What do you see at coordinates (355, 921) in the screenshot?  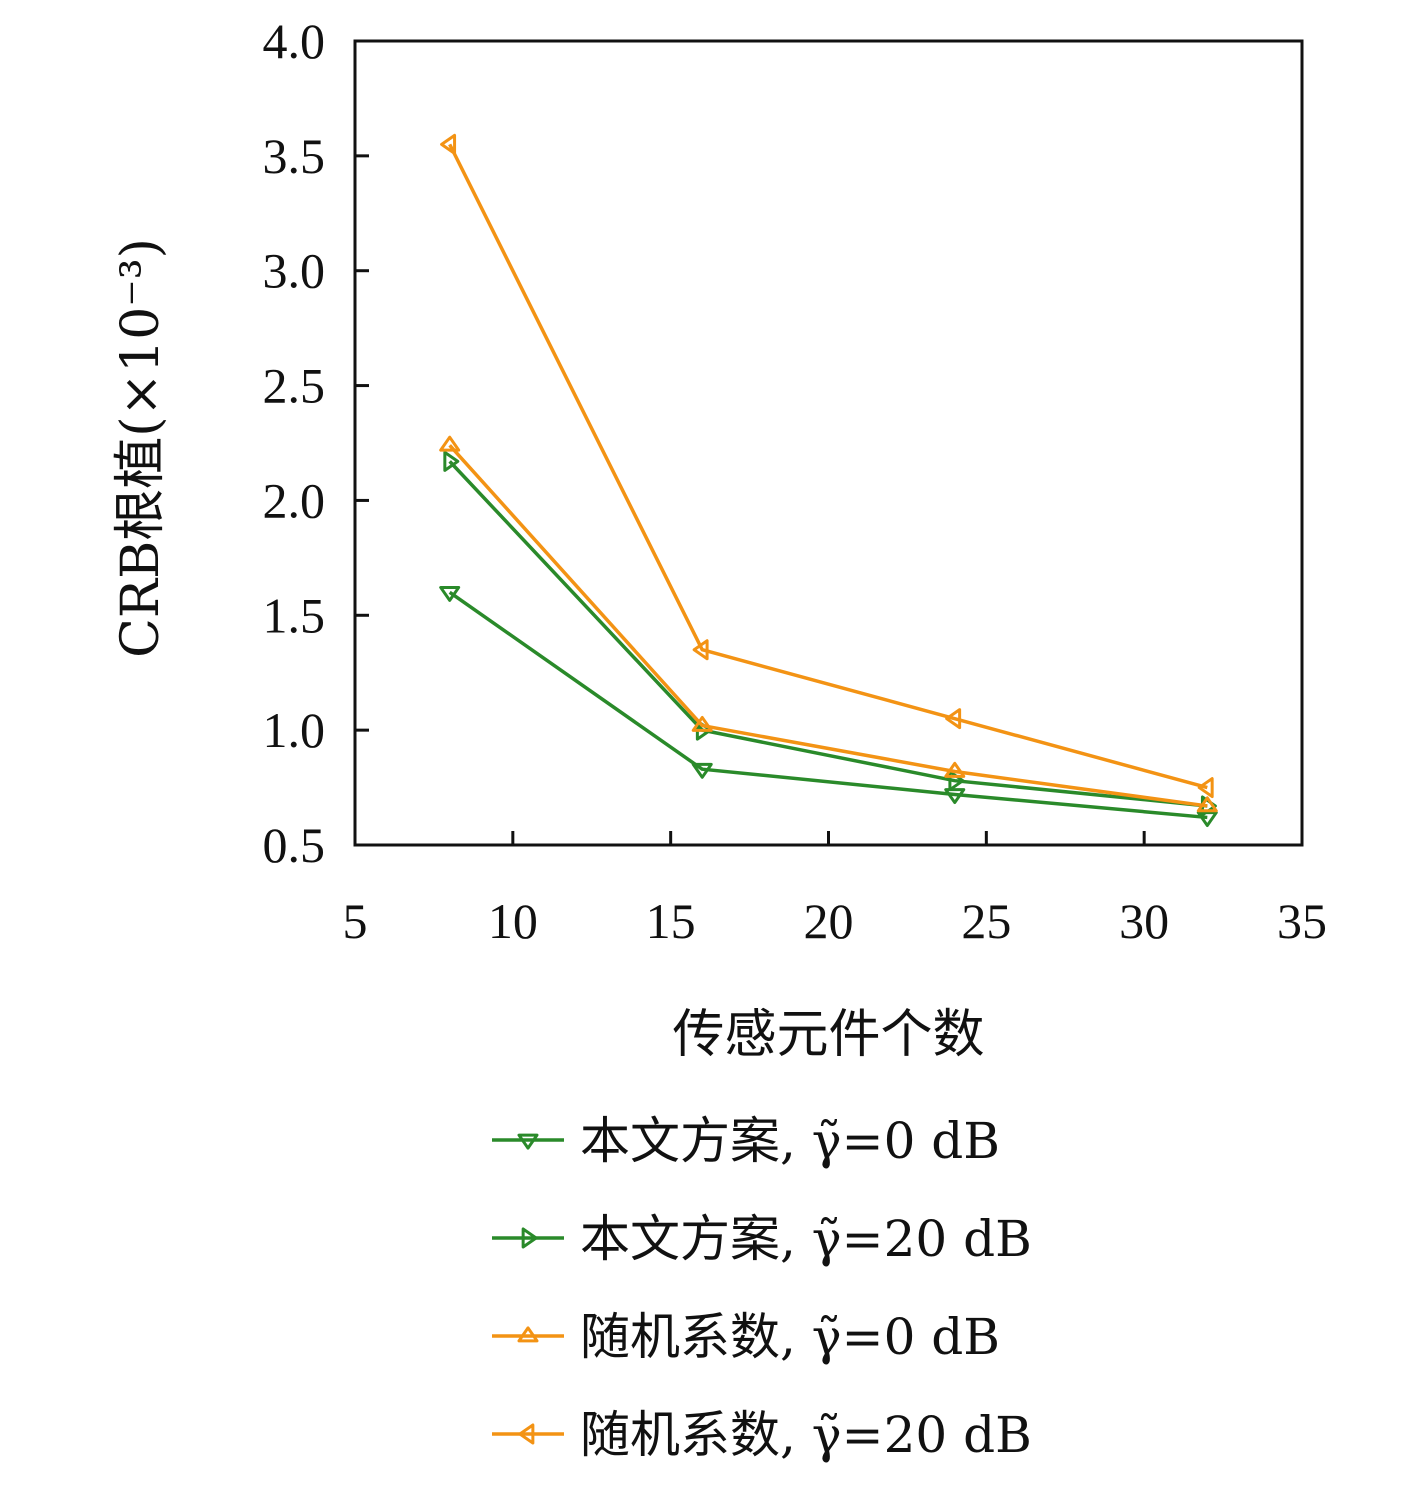 I see `x-tick-label: 5` at bounding box center [355, 921].